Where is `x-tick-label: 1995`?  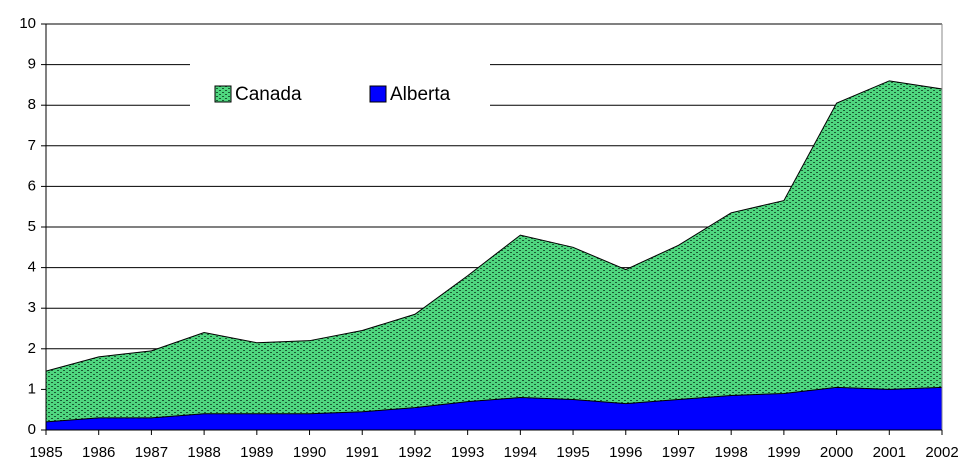
x-tick-label: 1995 is located at coordinates (572, 452).